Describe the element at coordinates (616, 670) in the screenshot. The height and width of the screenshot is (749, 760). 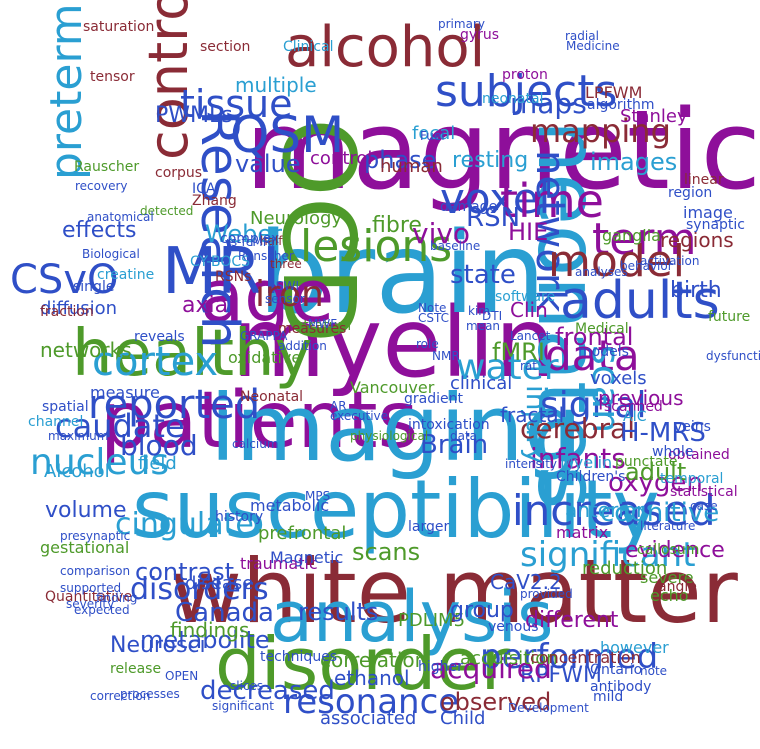
I see `cloud-word: Ontario` at that location.